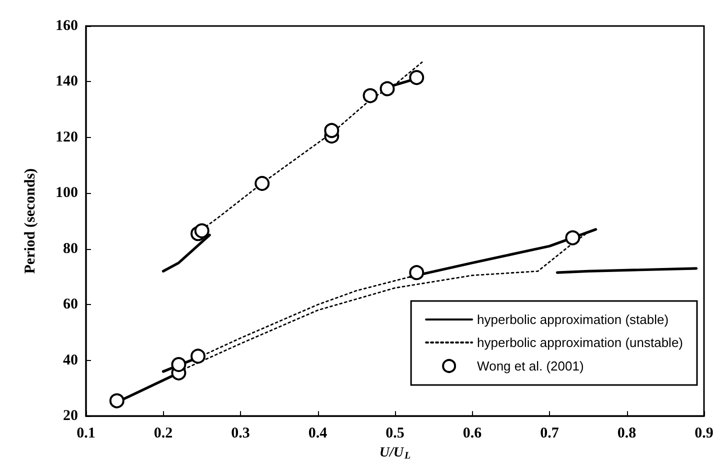 This screenshot has height=474, width=728. Describe the element at coordinates (395, 434) in the screenshot. I see `x-tick-label: 0.5` at that location.